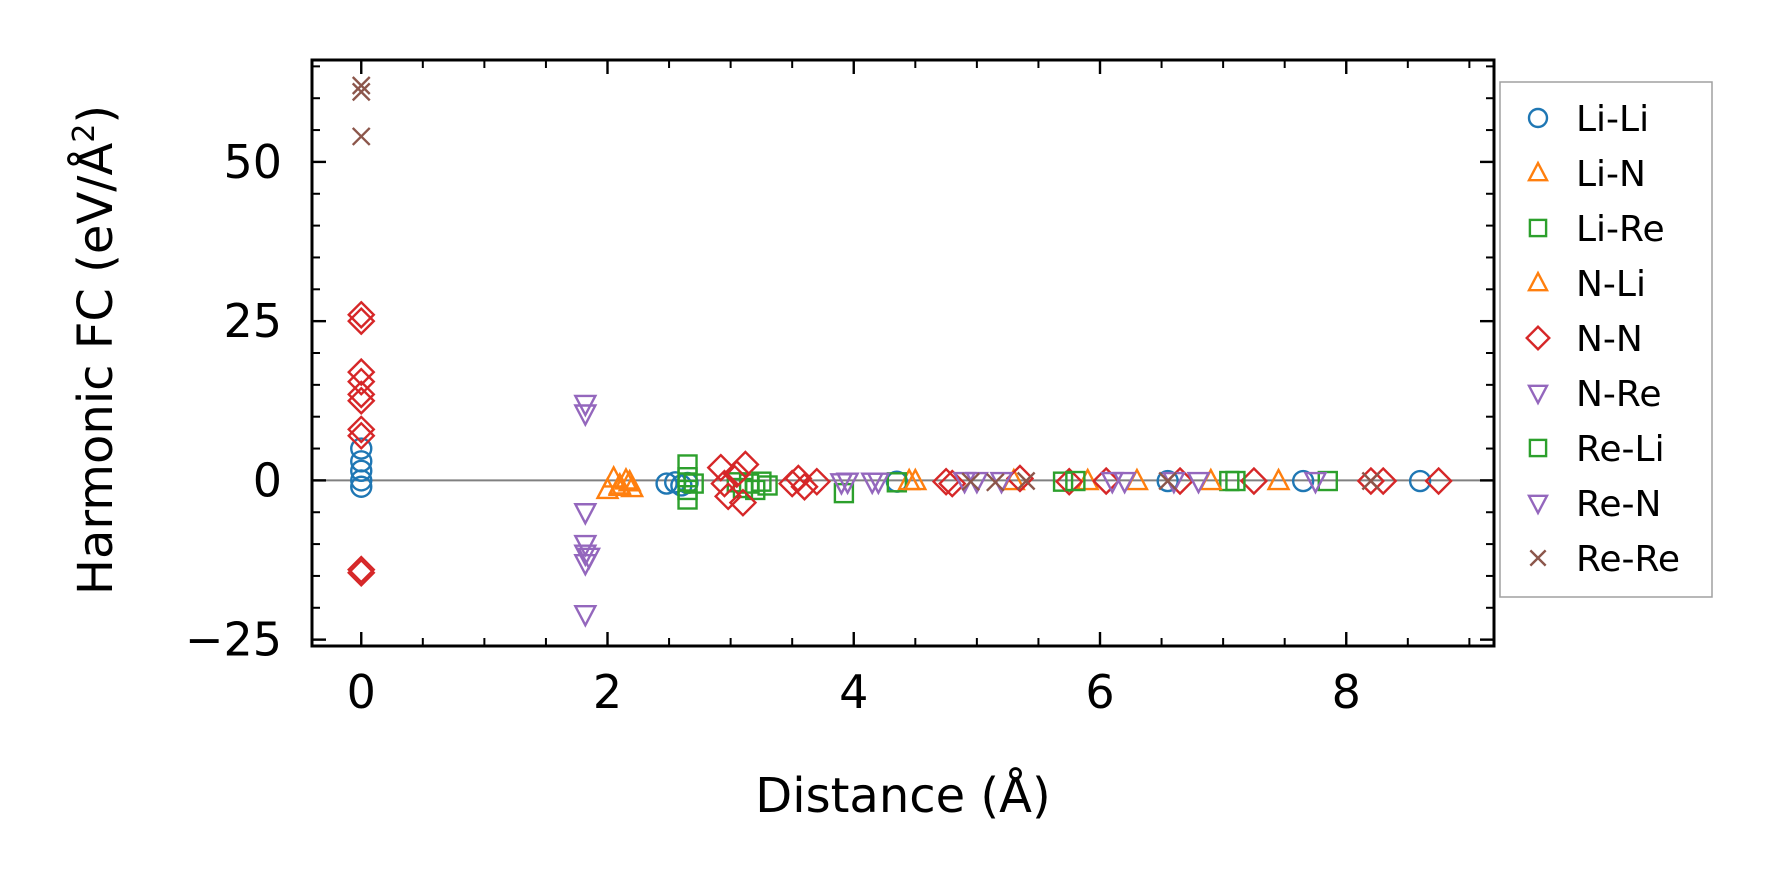 The image size is (1767, 883). I want to click on y-tick-label: 0, so click(267, 480).